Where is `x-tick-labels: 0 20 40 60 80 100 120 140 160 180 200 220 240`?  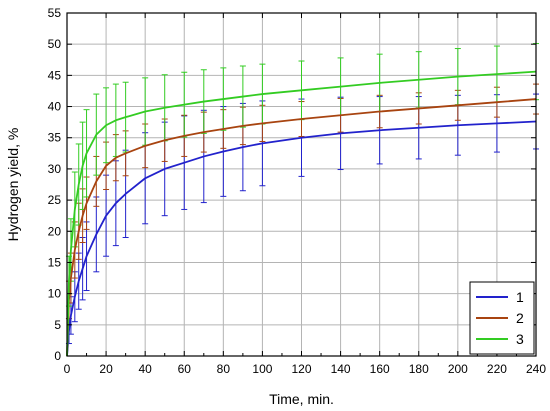 x-tick-labels: 0 20 40 60 80 100 120 140 160 180 200 220 240 is located at coordinates (305, 369).